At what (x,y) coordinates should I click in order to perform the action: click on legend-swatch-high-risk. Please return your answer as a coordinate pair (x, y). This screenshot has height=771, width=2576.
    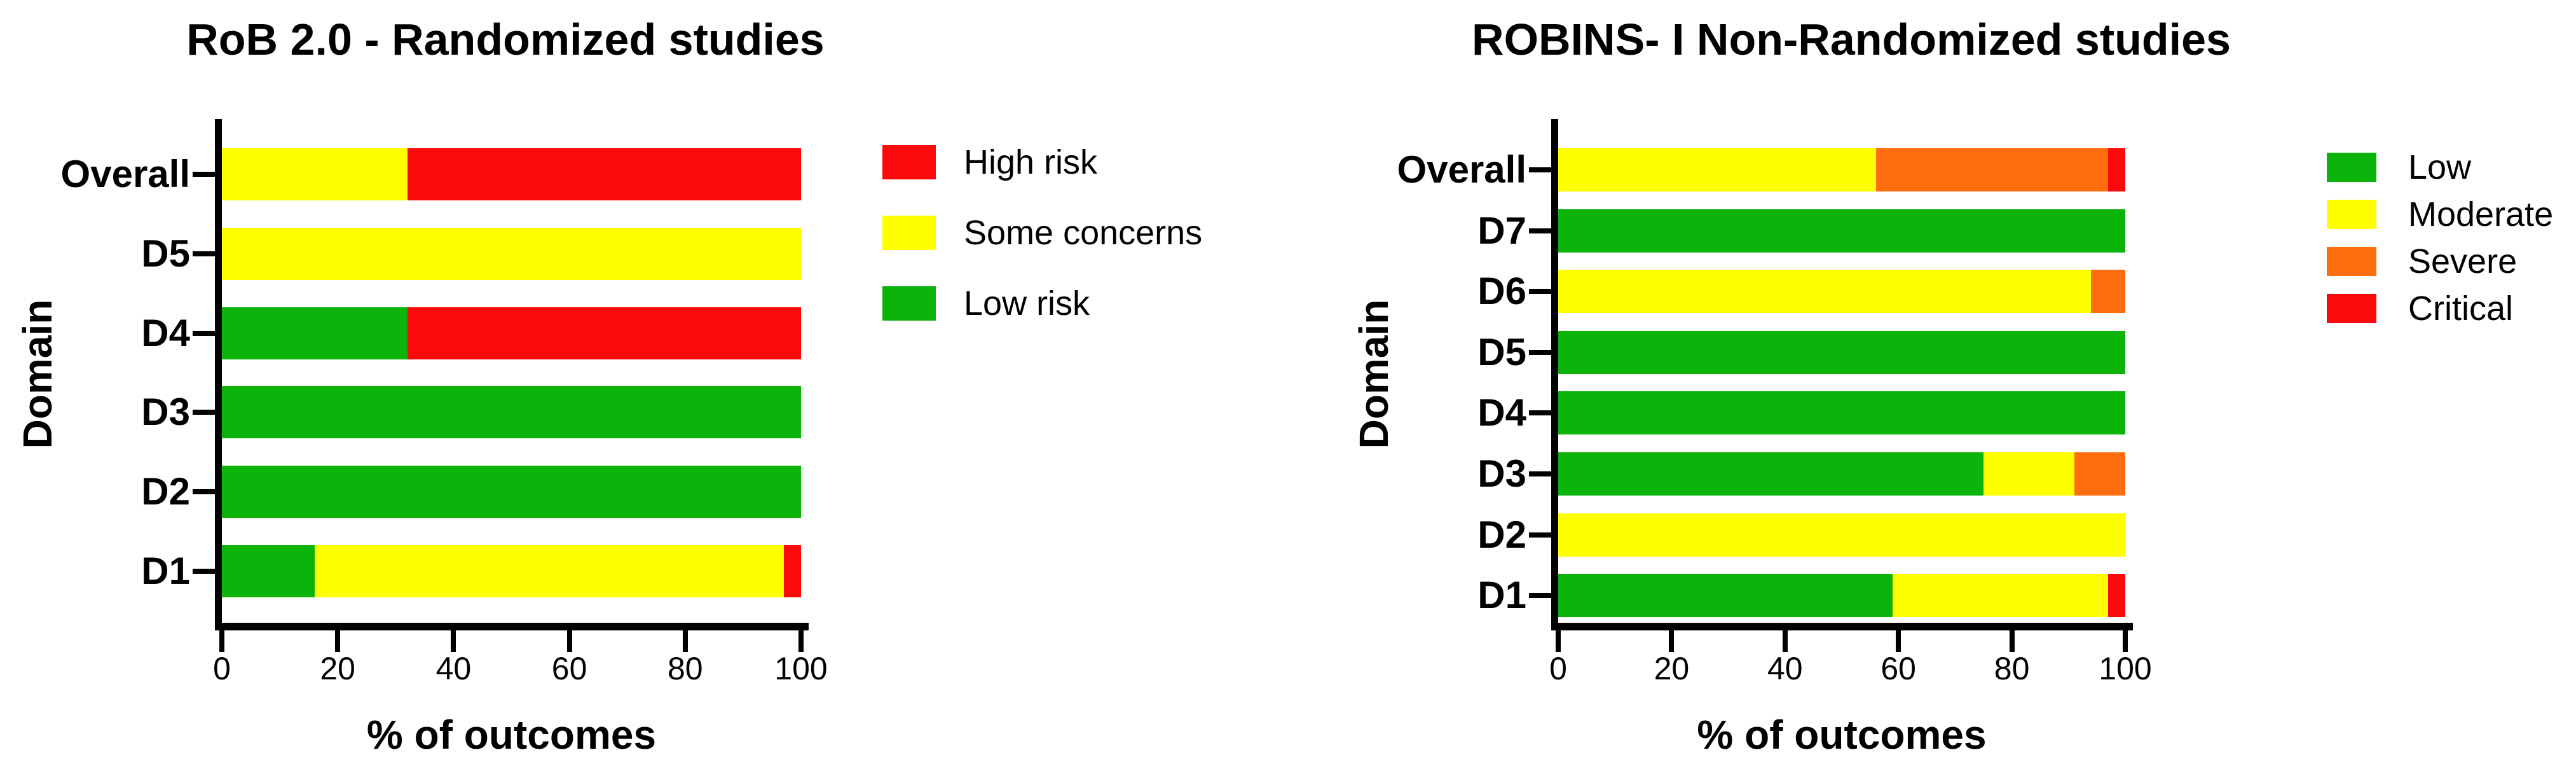
    Looking at the image, I should click on (909, 162).